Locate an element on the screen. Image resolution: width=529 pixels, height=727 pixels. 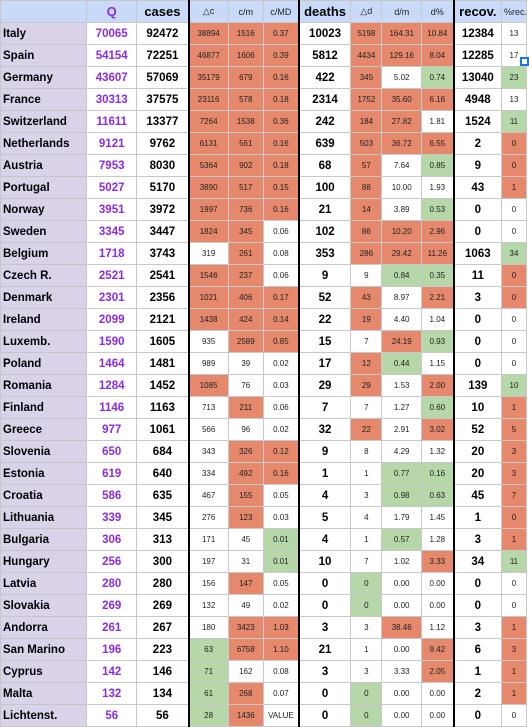
cases-cell: 635 is located at coordinates (163, 495).